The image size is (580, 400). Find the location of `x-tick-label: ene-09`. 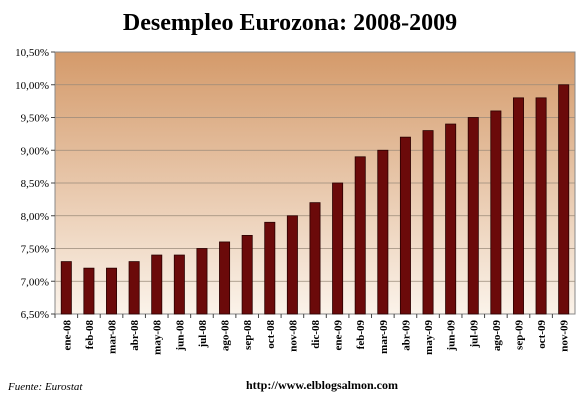

x-tick-label: ene-09 is located at coordinates (339, 335).